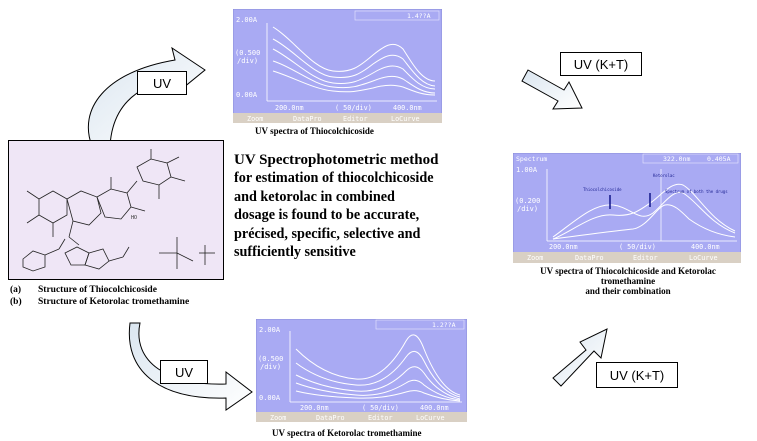 The width and height of the screenshot is (757, 441). I want to click on curved-arrow-bottom-left, so click(190, 366).